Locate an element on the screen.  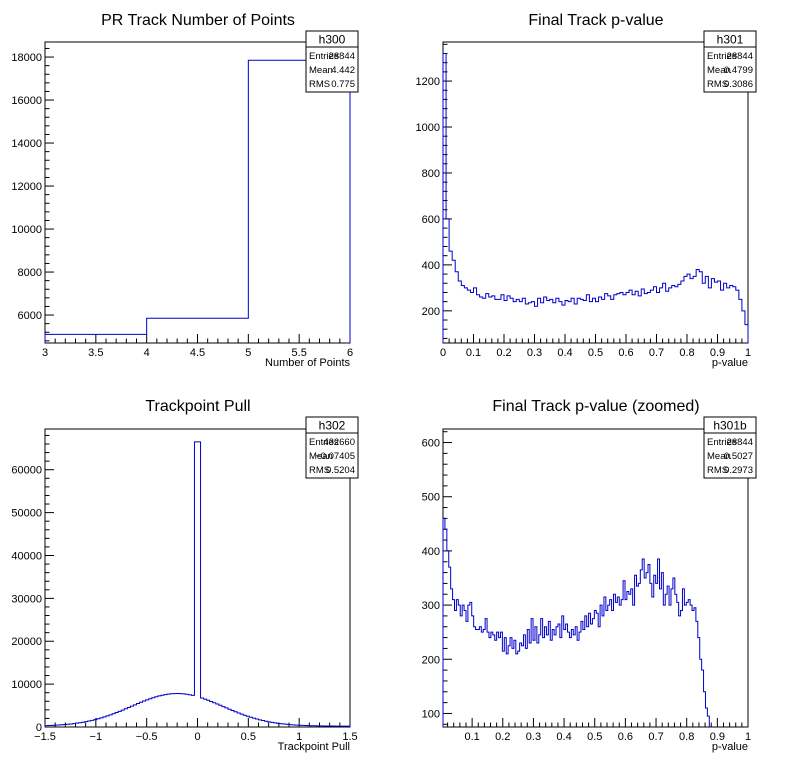
y-tick-label: 8000 is located at coordinates (30, 273).